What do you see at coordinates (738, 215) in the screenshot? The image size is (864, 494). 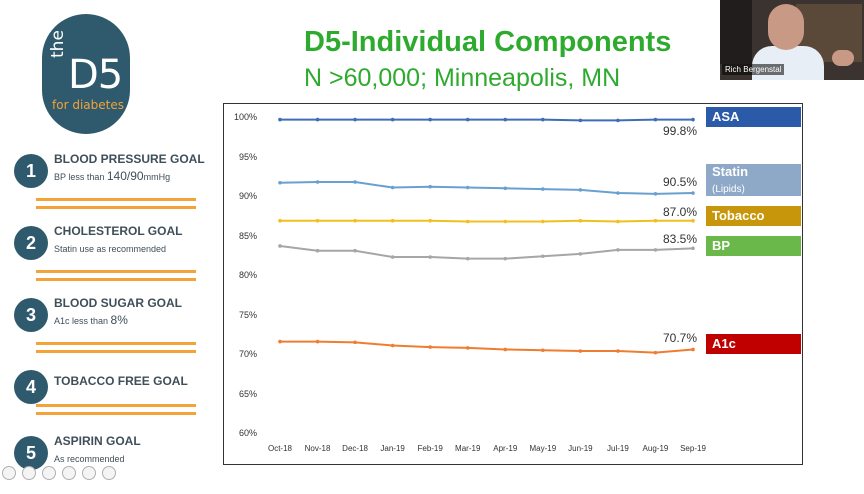 I see `legend-name: Tobacco` at bounding box center [738, 215].